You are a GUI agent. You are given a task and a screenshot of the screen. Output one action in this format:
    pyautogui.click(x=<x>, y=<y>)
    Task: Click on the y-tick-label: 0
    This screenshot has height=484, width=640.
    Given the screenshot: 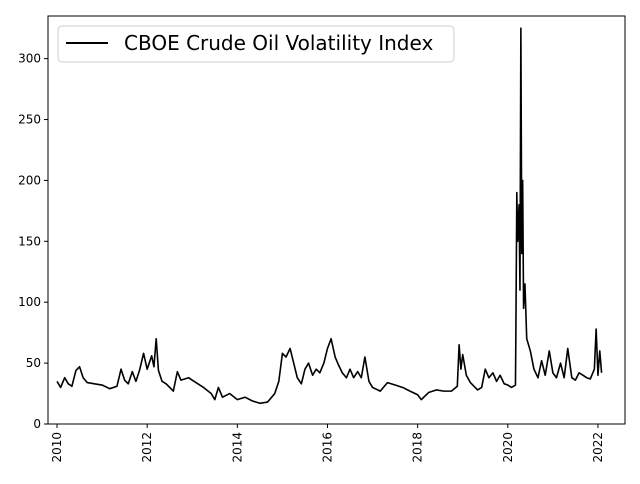 What is the action you would take?
    pyautogui.click(x=37, y=424)
    